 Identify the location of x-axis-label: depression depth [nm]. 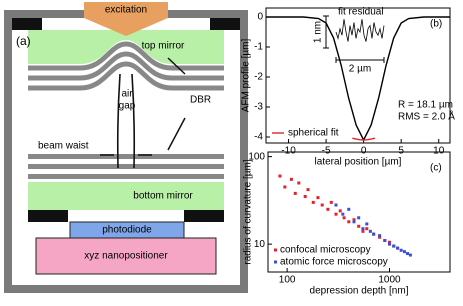
(359, 291).